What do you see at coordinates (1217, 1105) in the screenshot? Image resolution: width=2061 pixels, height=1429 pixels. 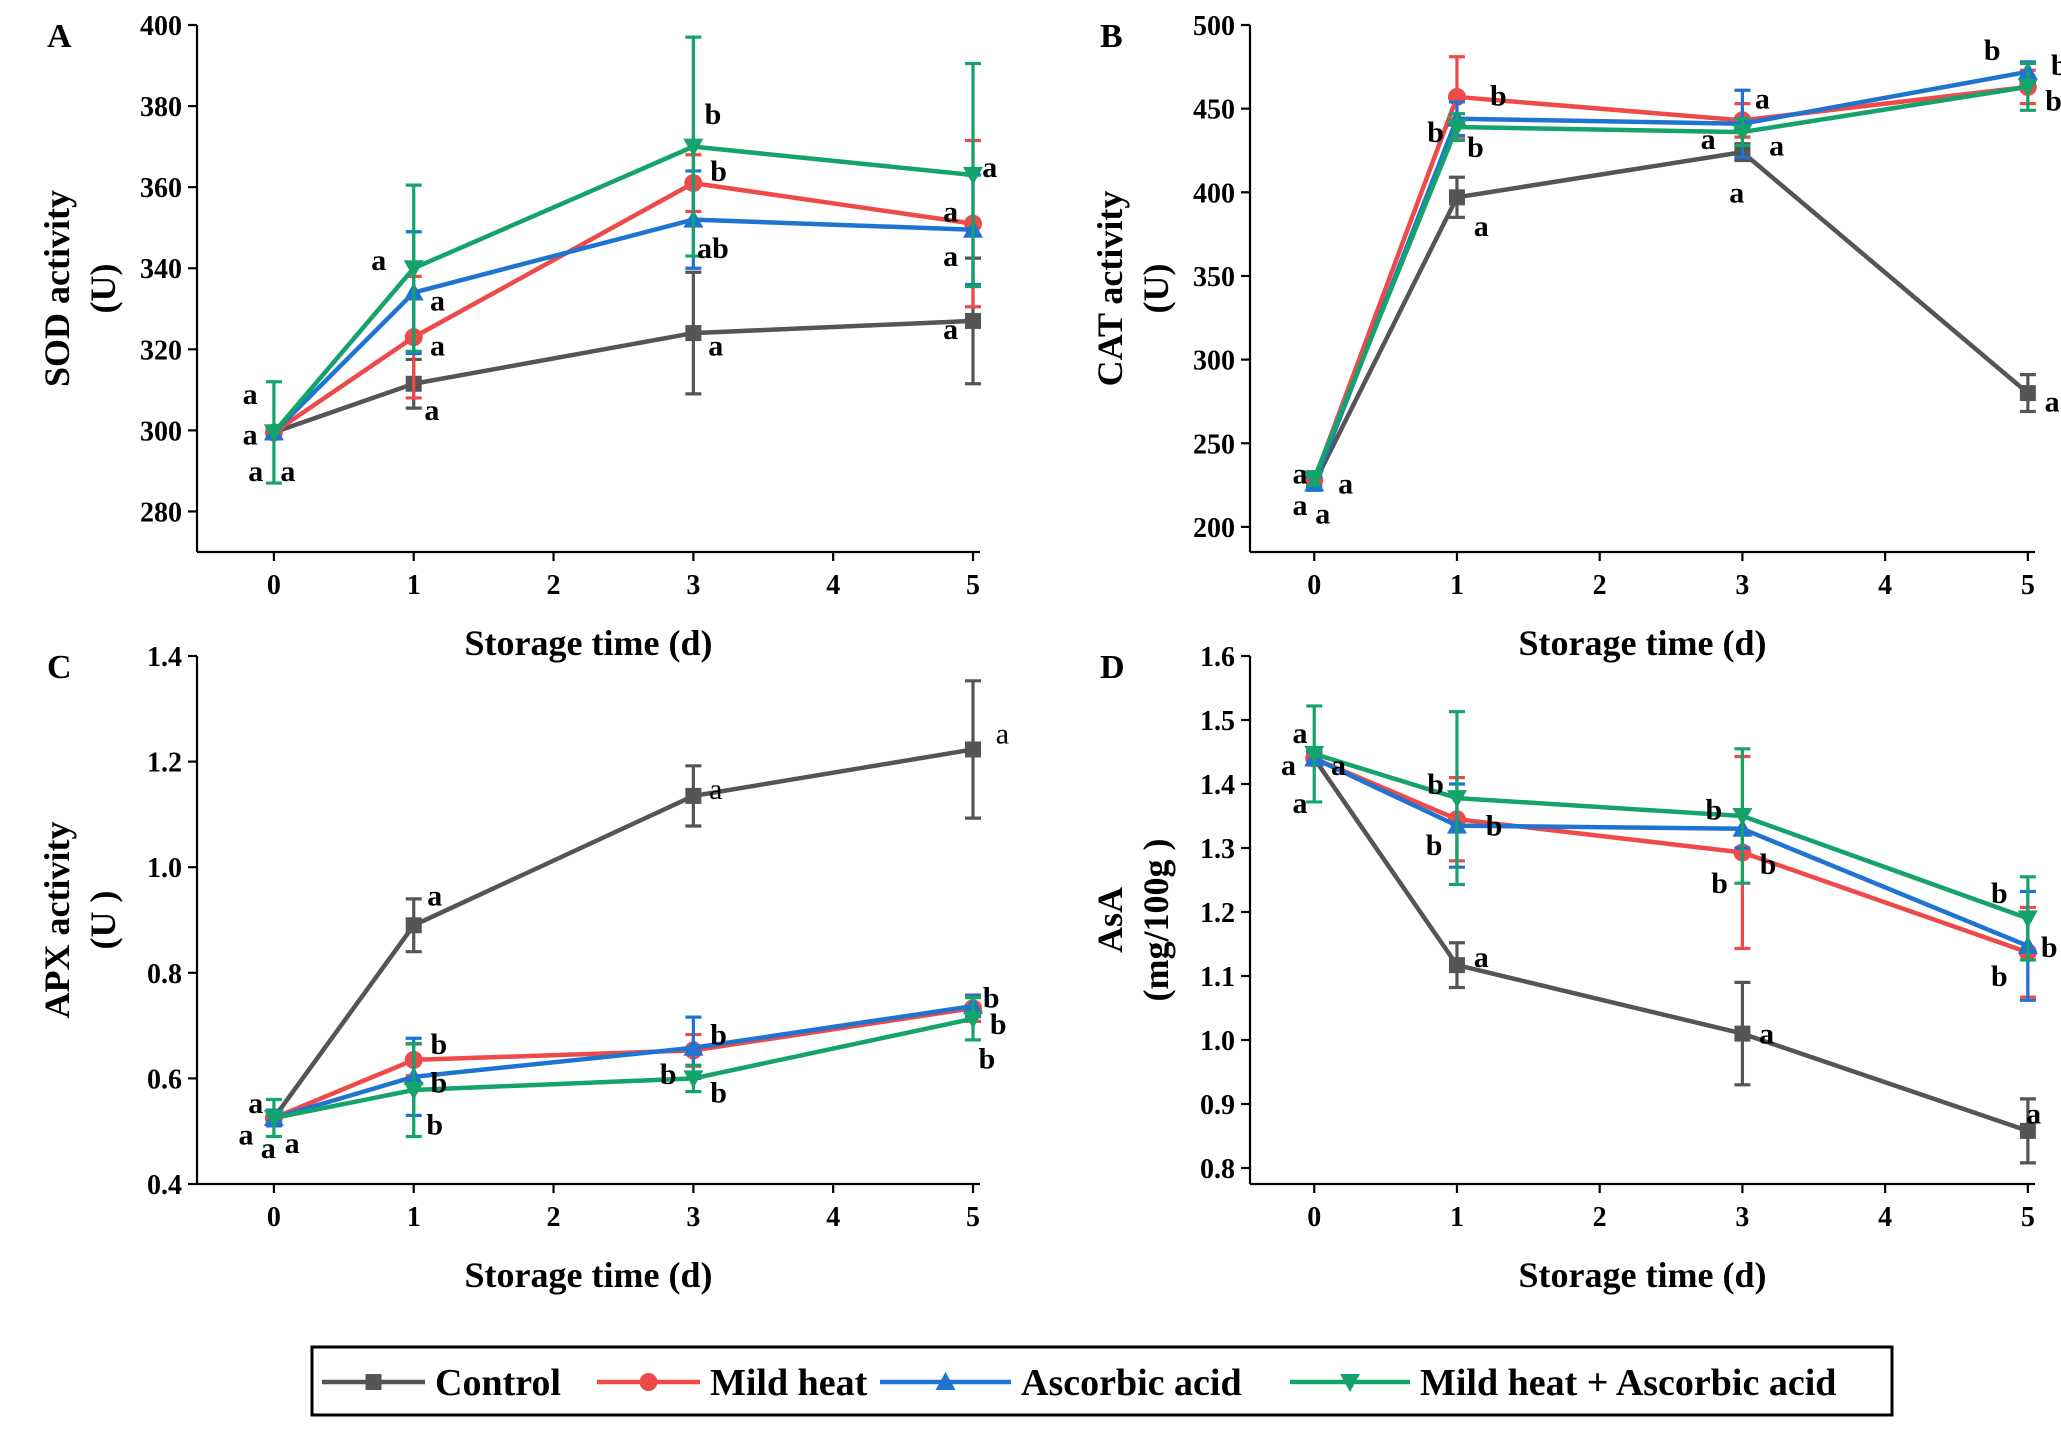 I see `y-tick-label: 0.9` at bounding box center [1217, 1105].